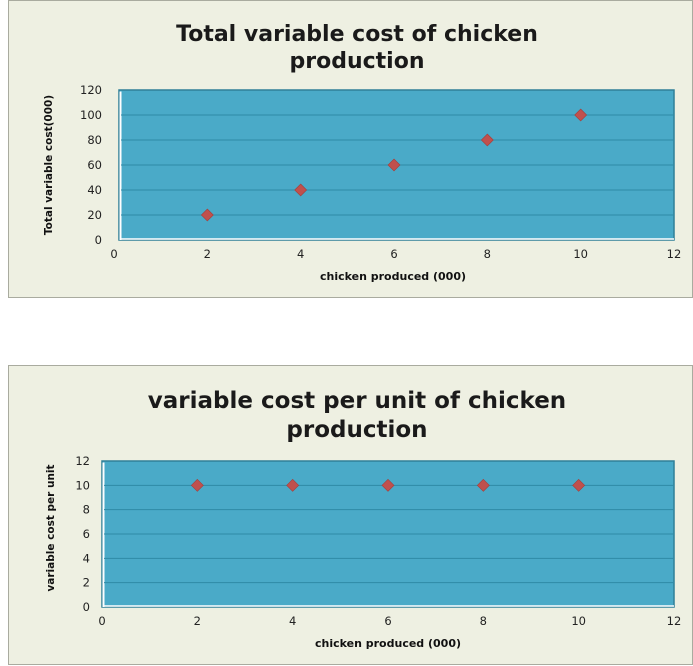 This screenshot has width=693, height=666. I want to click on y-tick-label: 60, so click(94, 165).